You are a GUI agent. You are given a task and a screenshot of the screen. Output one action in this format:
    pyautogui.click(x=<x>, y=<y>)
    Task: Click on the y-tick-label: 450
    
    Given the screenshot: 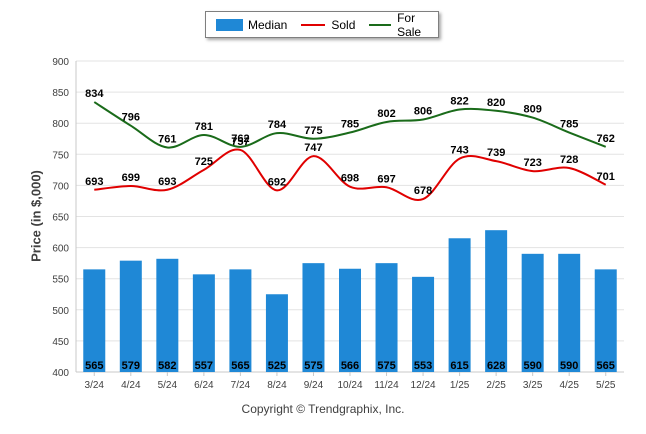 What is the action you would take?
    pyautogui.click(x=60, y=342)
    